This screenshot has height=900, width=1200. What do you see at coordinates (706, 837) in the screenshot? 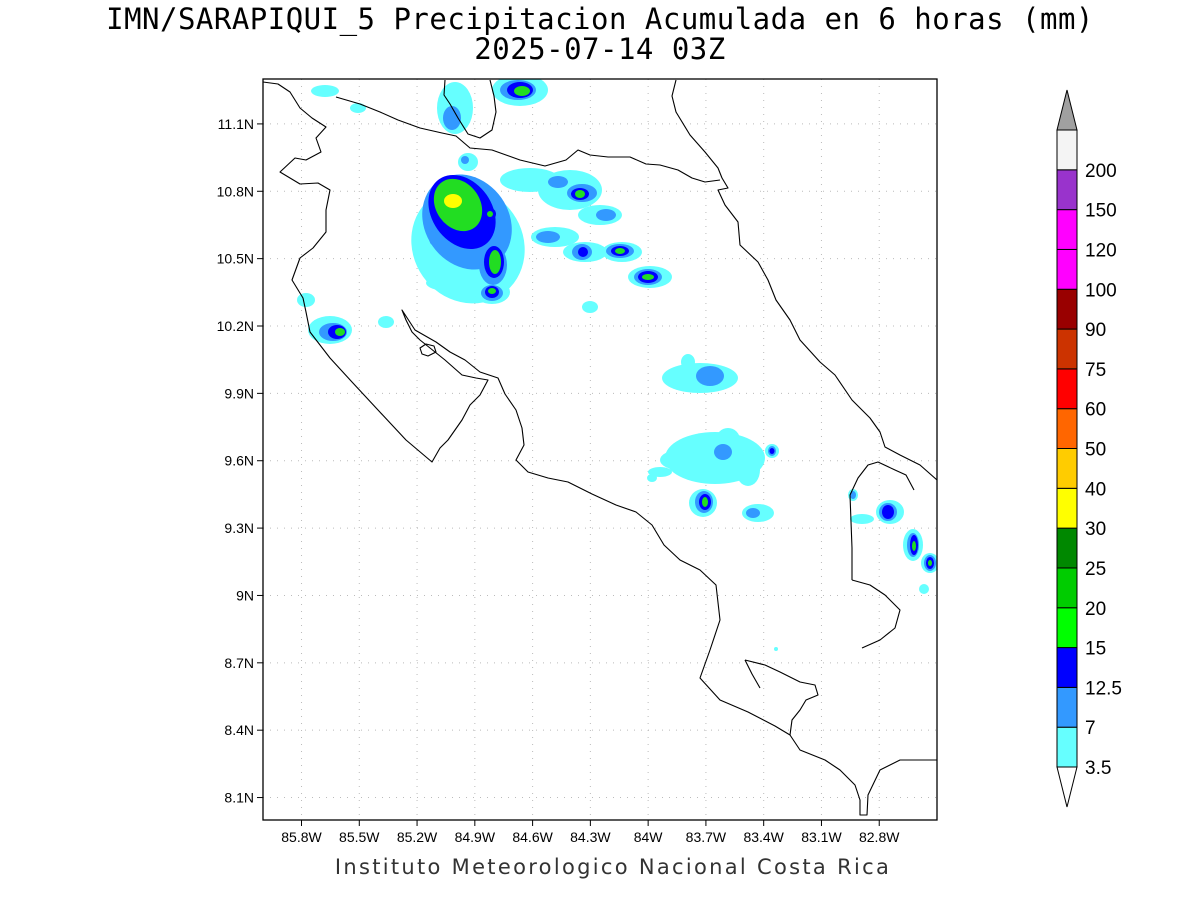
I see `lon-tick-label: 83.7W` at bounding box center [706, 837].